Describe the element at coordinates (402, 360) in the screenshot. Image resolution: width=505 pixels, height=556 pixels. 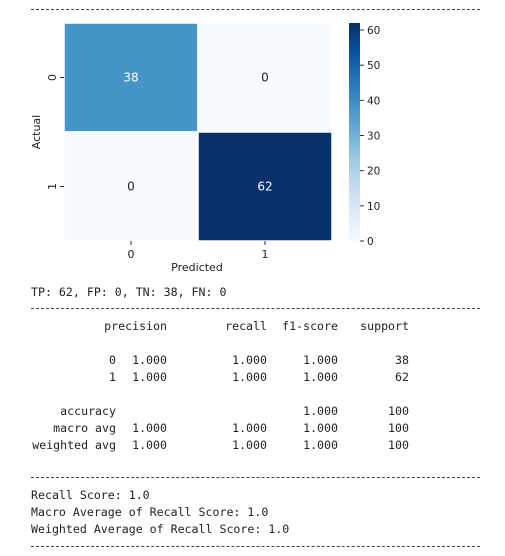
I see `report-cell: 38` at that location.